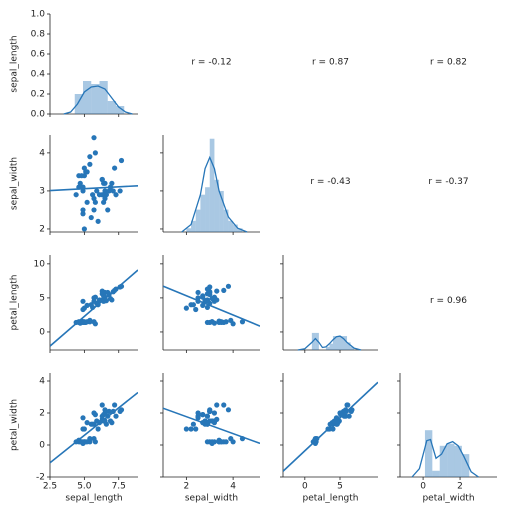 This screenshot has width=512, height=512. Describe the element at coordinates (233, 487) in the screenshot. I see `x-tick-label: 4` at that location.